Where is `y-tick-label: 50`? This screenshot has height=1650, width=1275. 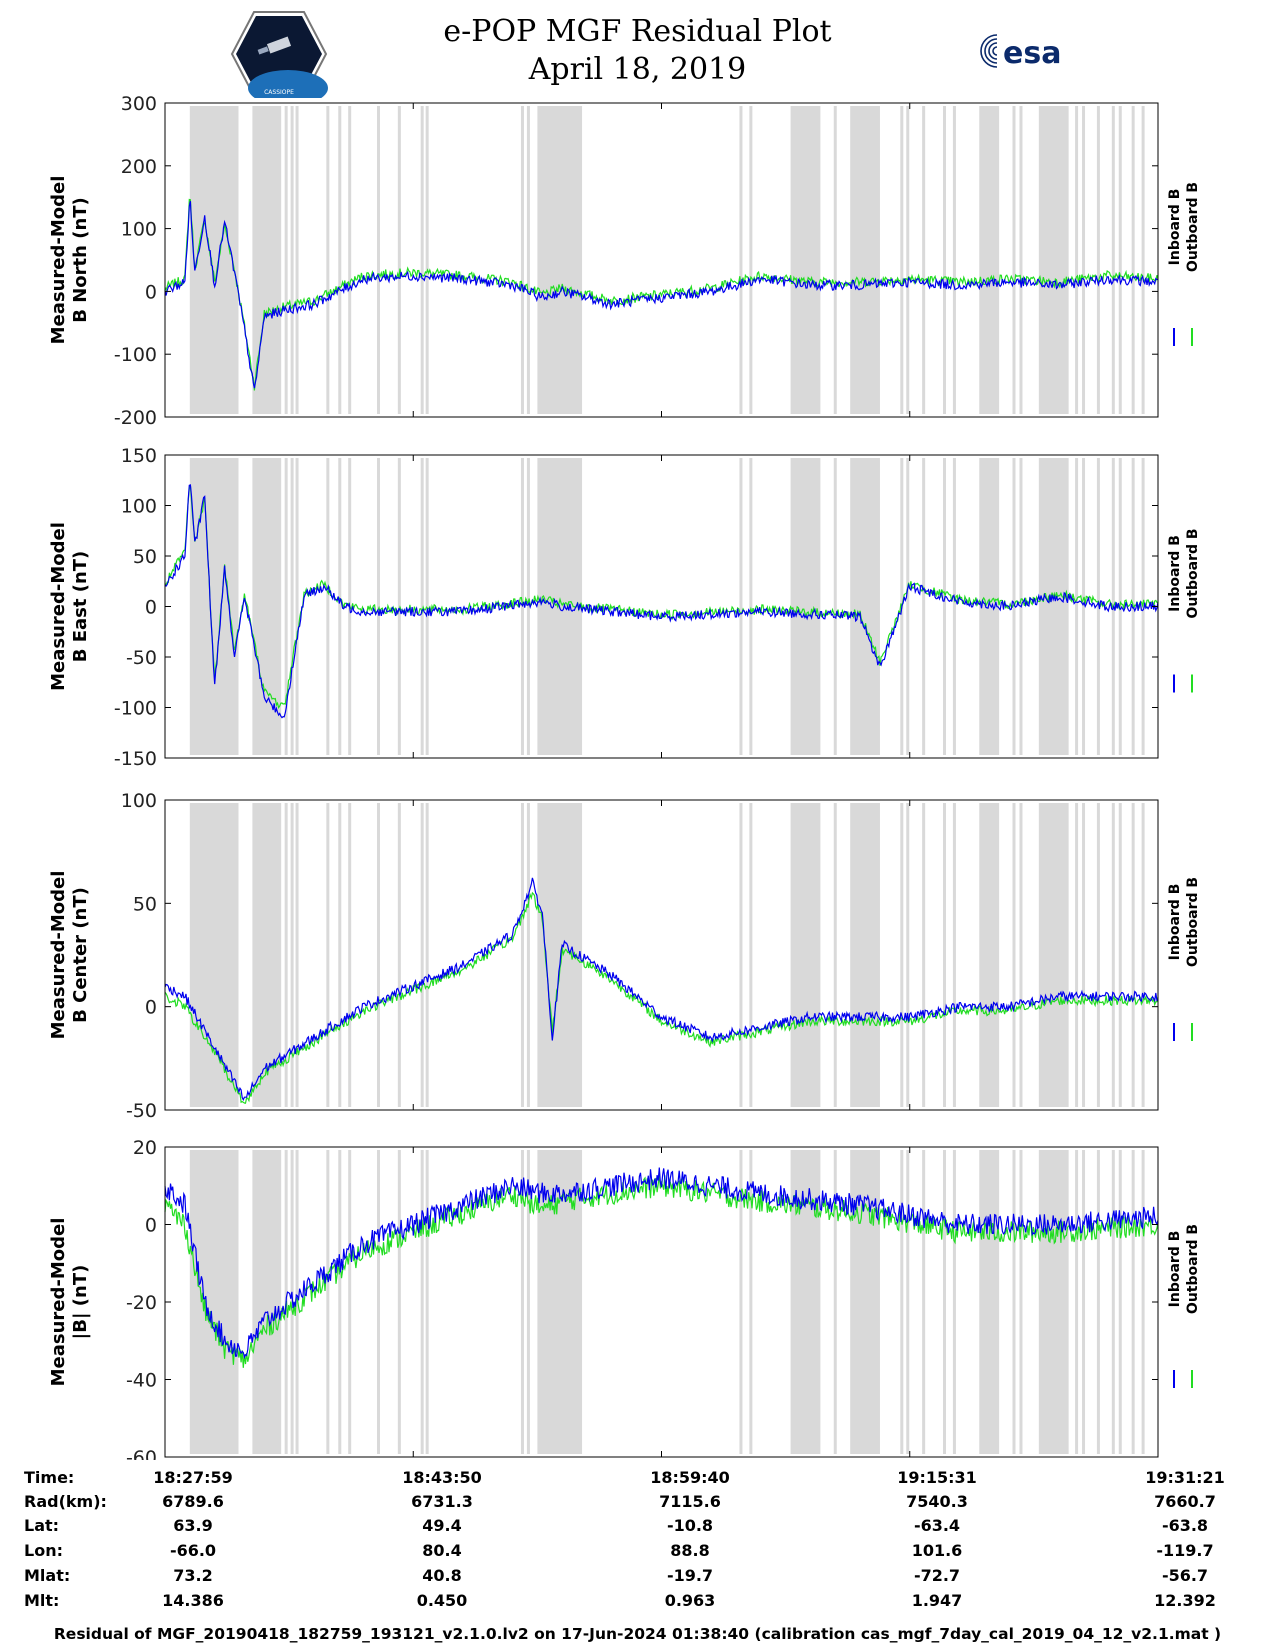 y-tick-label: 50 is located at coordinates (145, 904).